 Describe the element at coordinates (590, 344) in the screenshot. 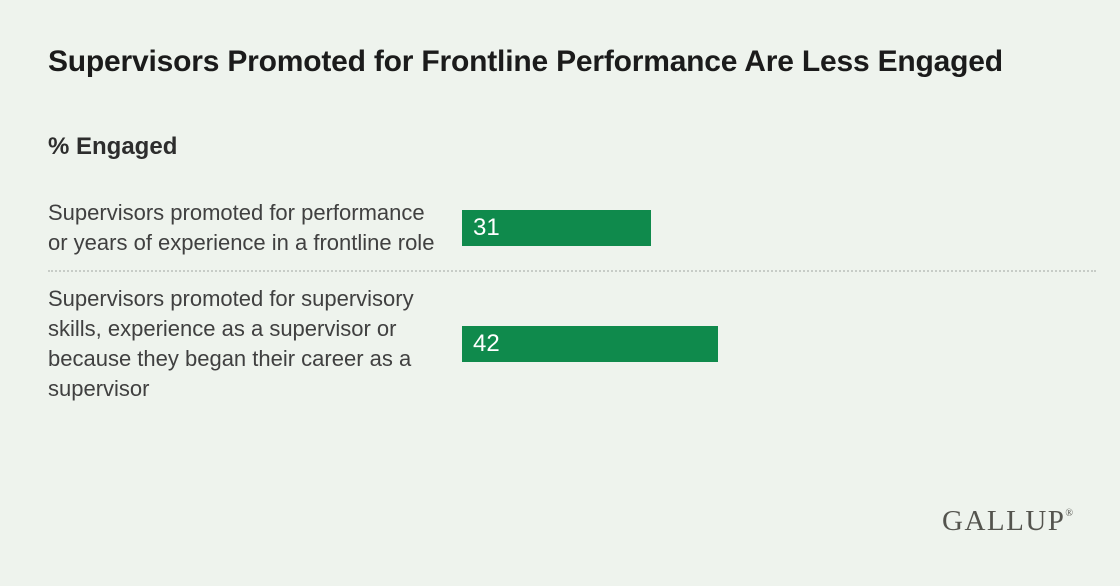

I see `bar-supervisory-promoted: 42` at that location.